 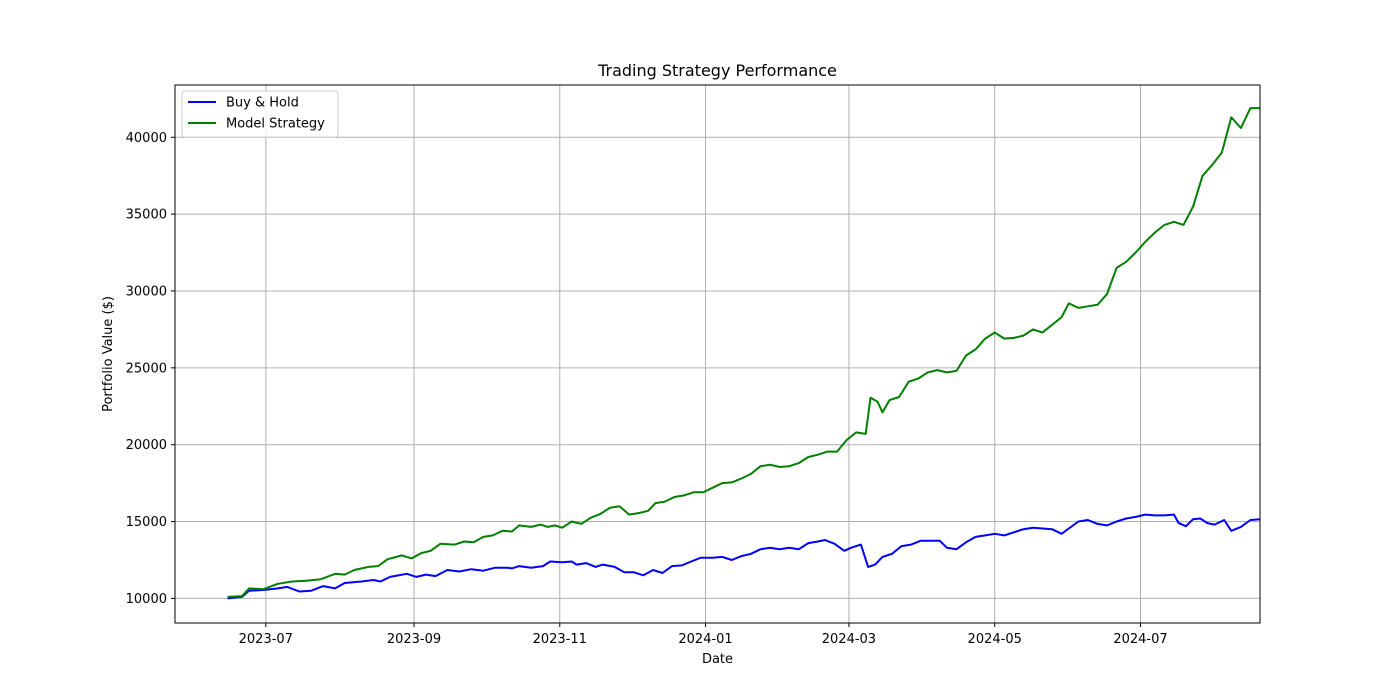 I want to click on legend-label: Buy & Hold, so click(x=262, y=103).